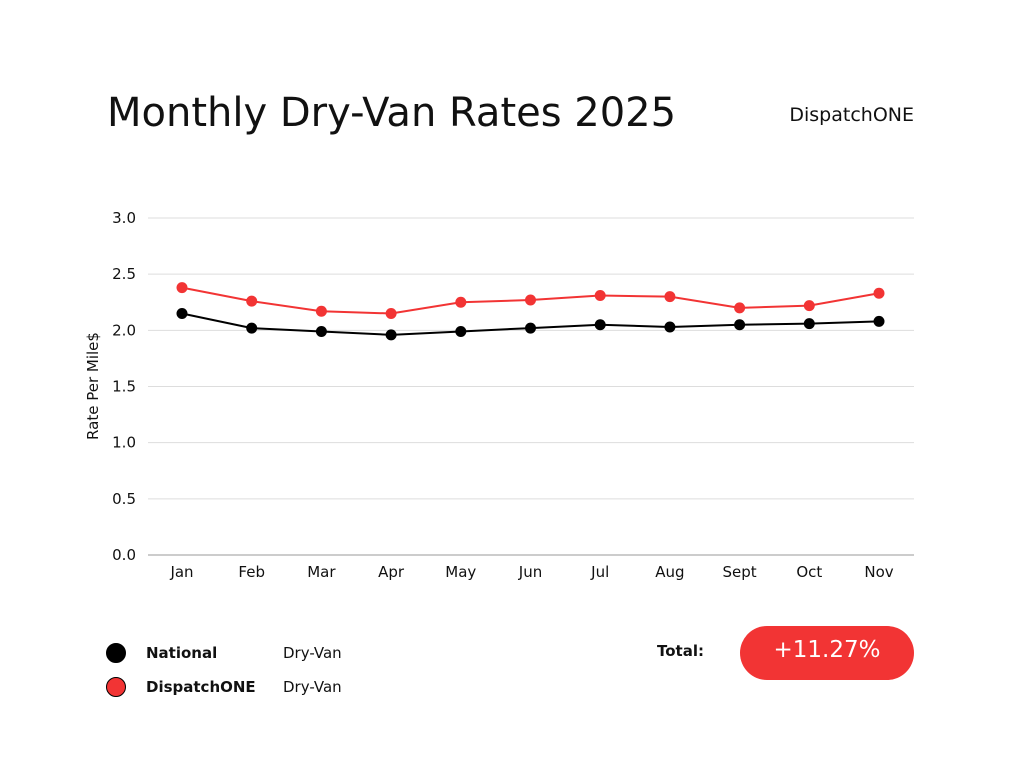  I want to click on series-national, so click(530, 324).